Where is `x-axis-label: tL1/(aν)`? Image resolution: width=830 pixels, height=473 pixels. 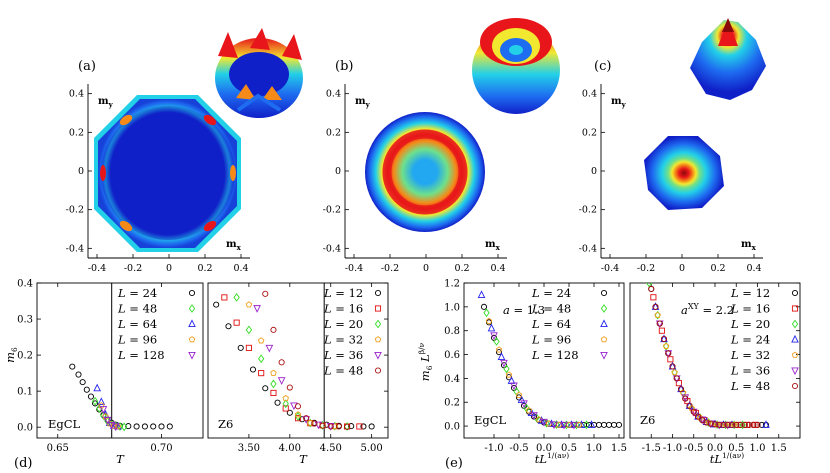
x-axis-label: tL1/(aν) is located at coordinates (727, 458).